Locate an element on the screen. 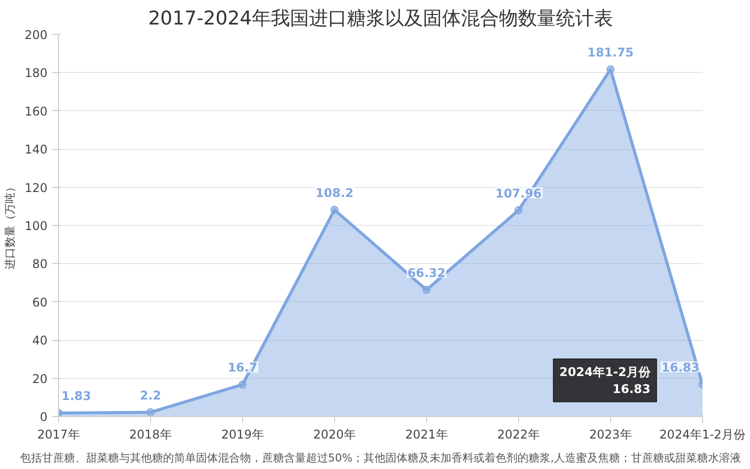 The height and width of the screenshot is (469, 750). y-tick-label: 20 is located at coordinates (40, 379).